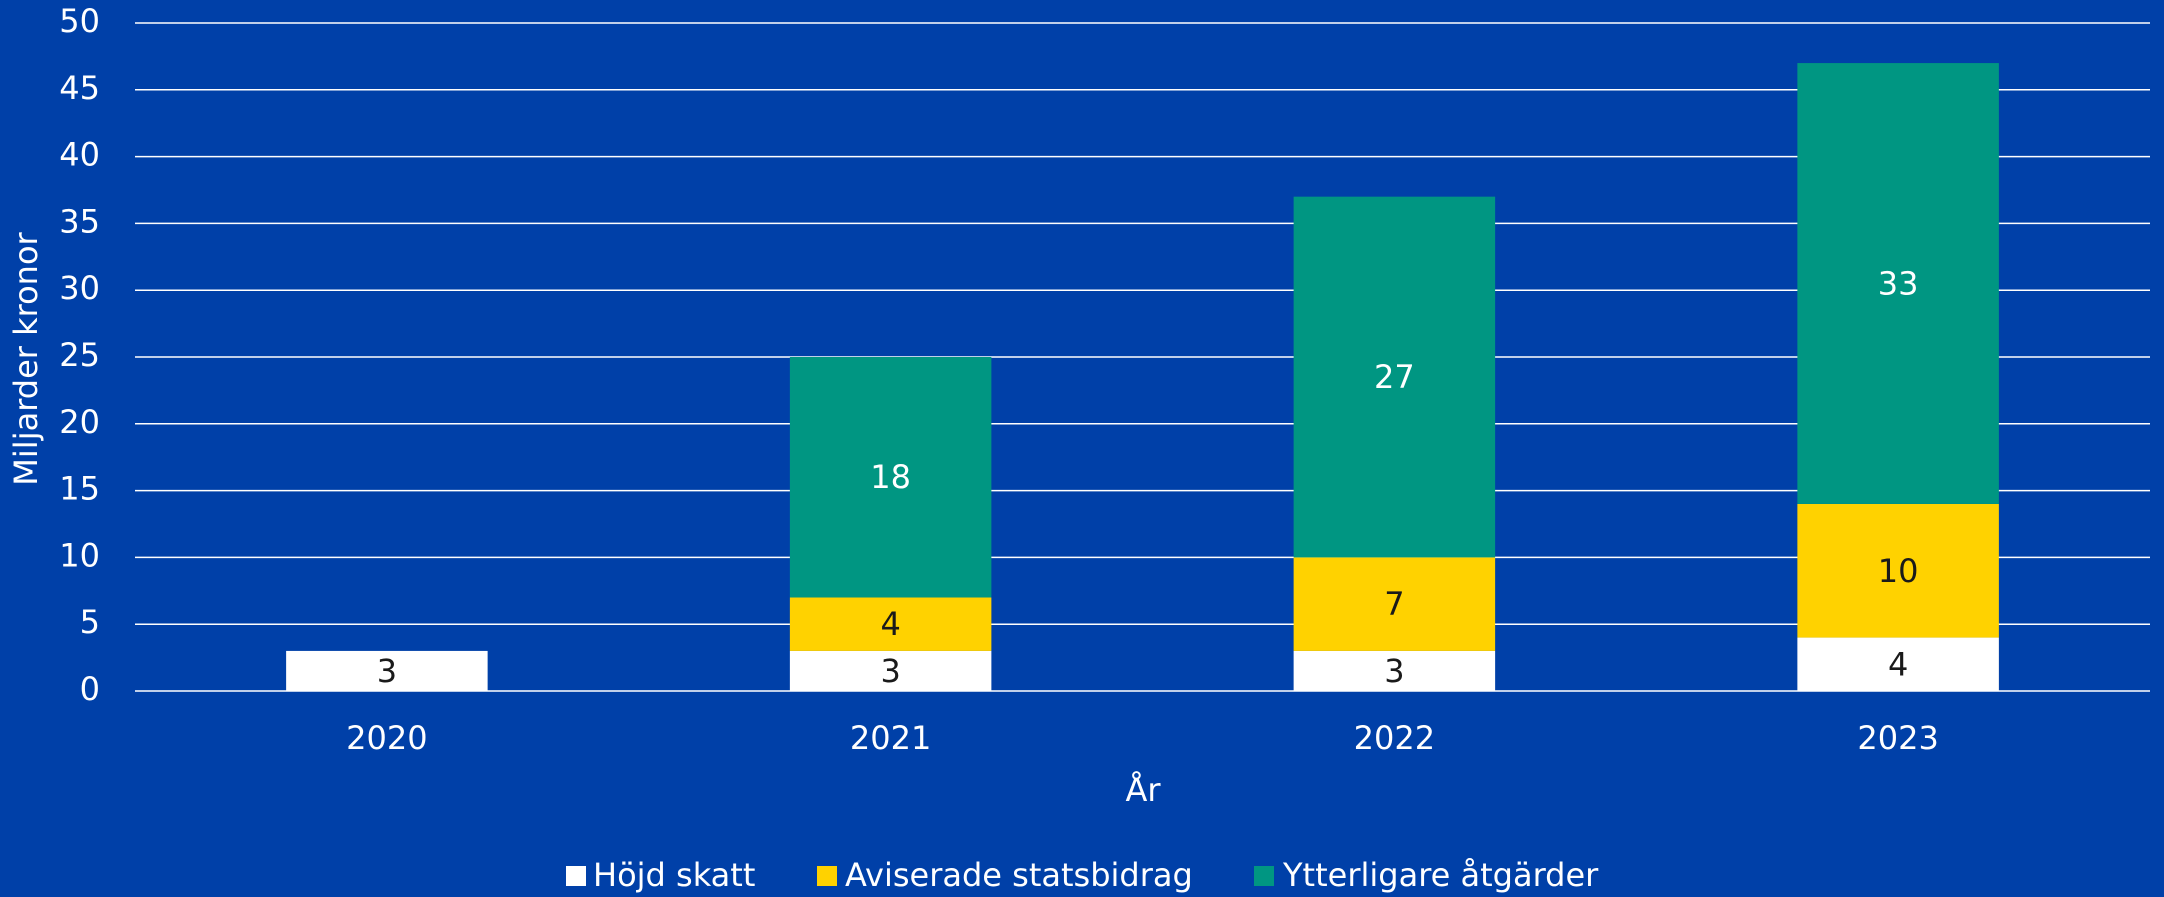  I want to click on y-tick-label: 25, so click(79, 355).